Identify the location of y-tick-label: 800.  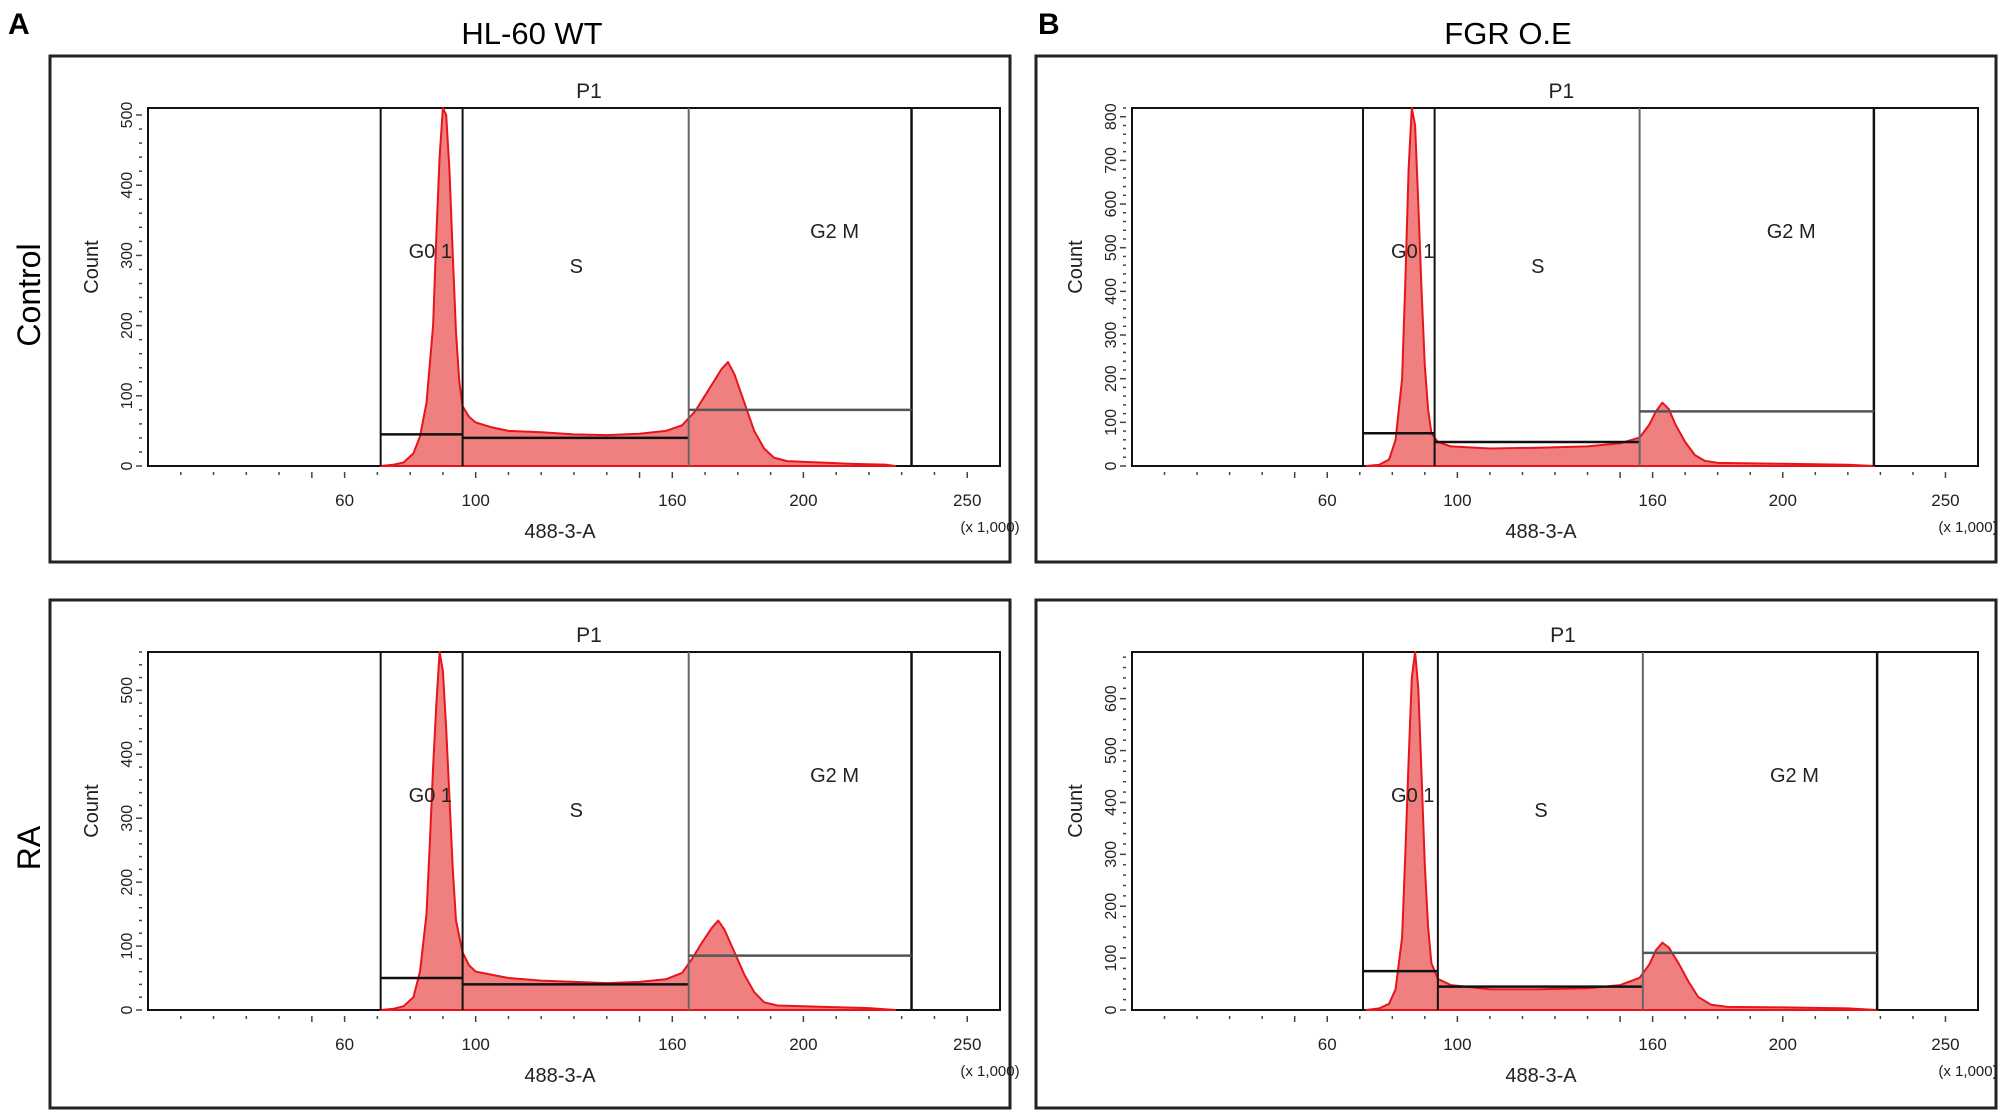
(1111, 116).